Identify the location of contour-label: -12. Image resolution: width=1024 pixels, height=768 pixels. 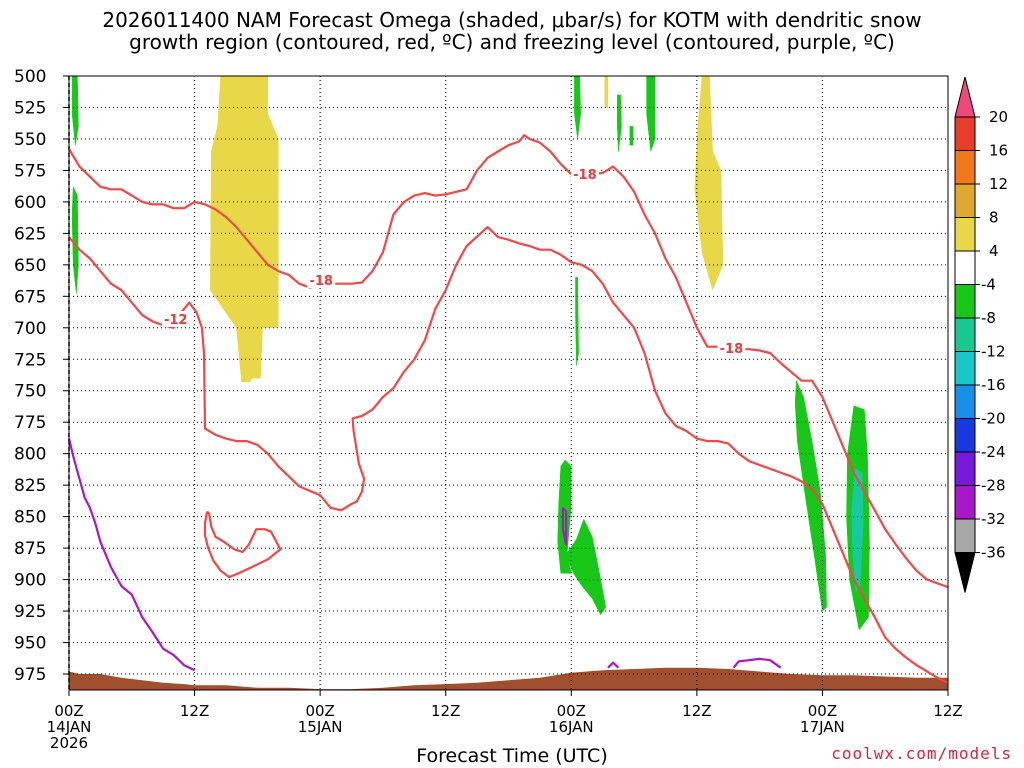
(176, 320).